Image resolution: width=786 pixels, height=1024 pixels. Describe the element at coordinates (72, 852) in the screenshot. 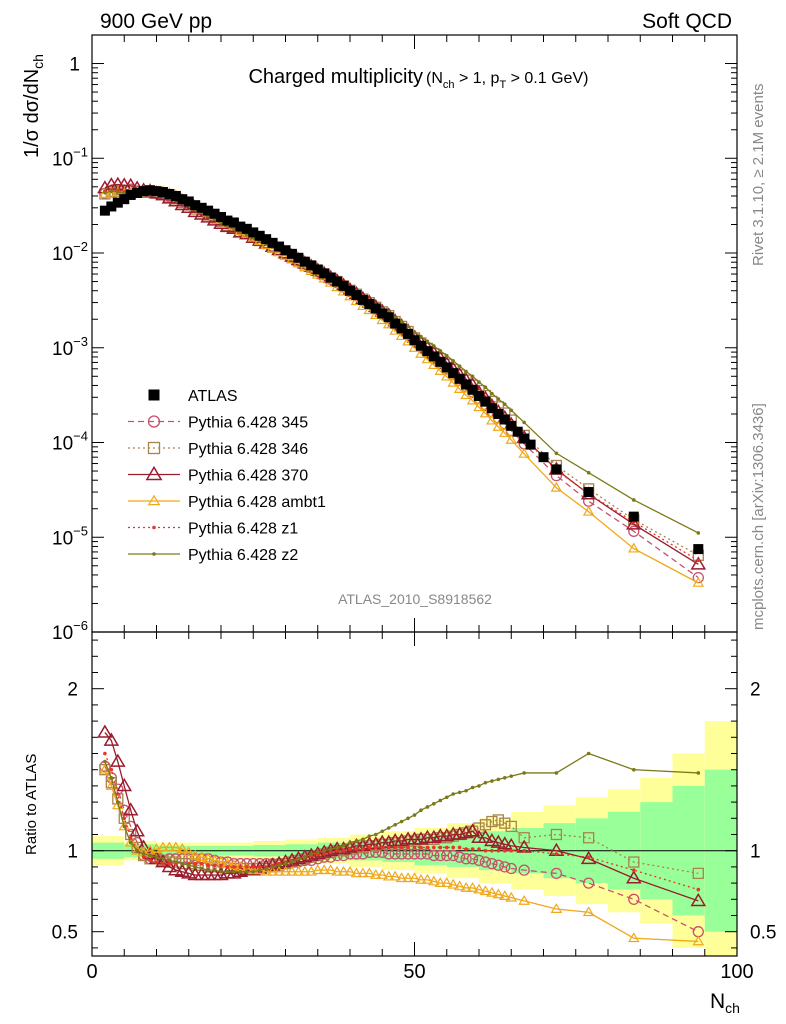

I see `ratio-y-tick-label-left: 1` at that location.